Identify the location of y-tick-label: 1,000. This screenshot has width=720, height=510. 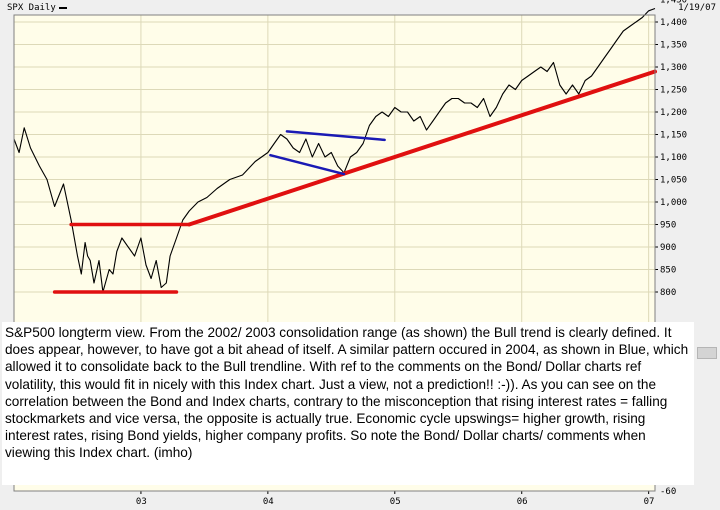
(673, 203).